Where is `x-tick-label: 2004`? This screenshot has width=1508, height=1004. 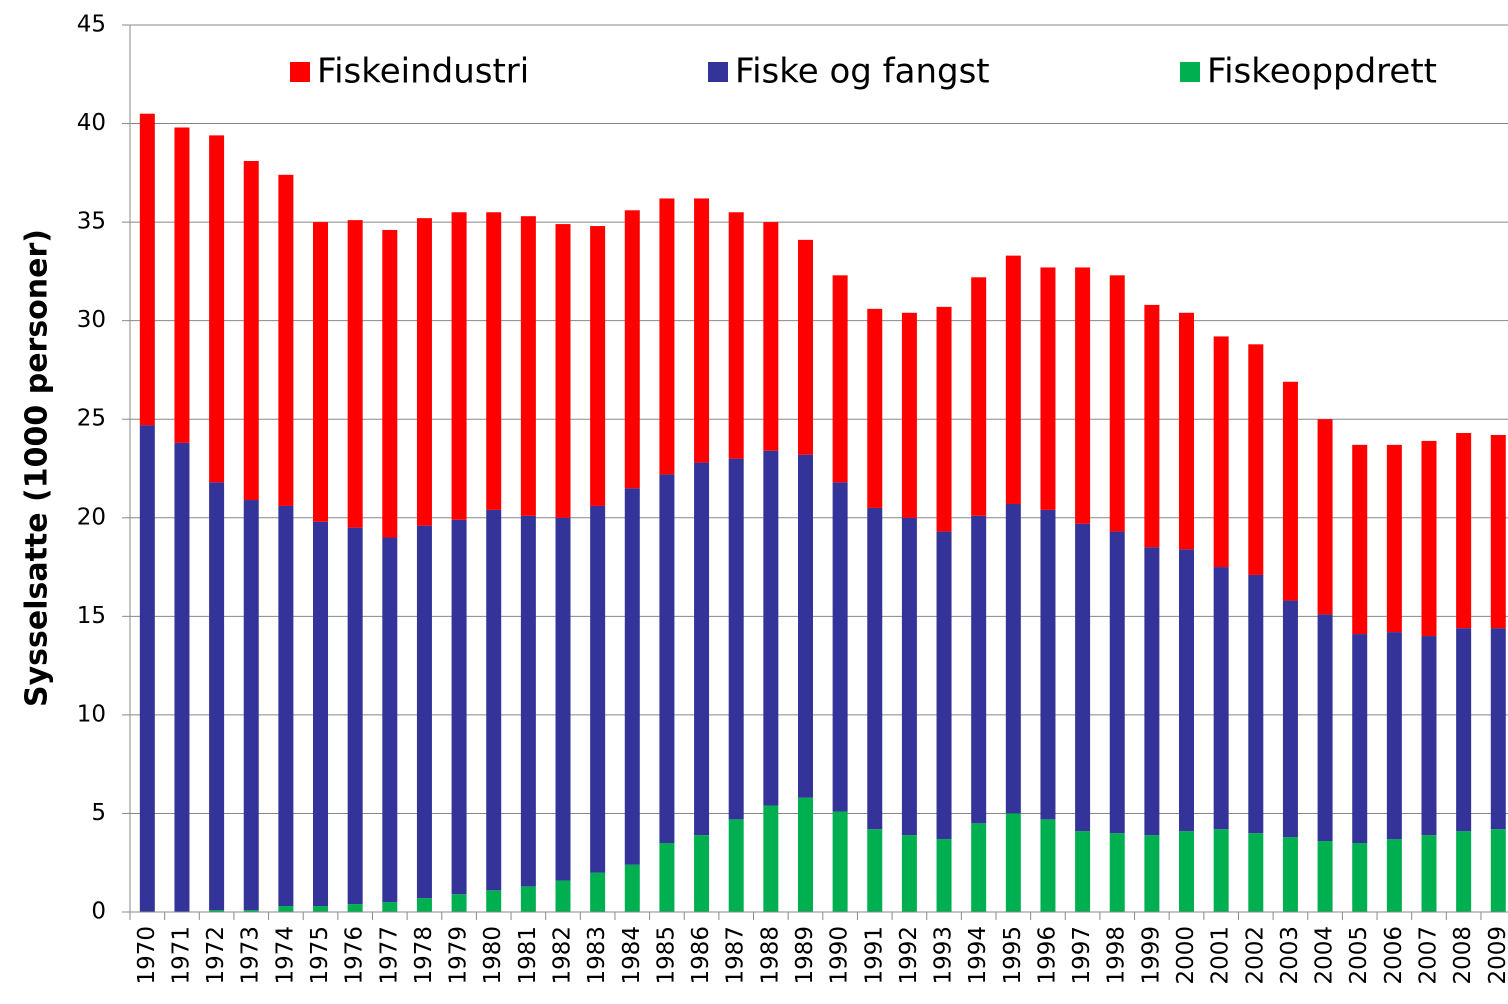
x-tick-label: 2004 is located at coordinates (1325, 955).